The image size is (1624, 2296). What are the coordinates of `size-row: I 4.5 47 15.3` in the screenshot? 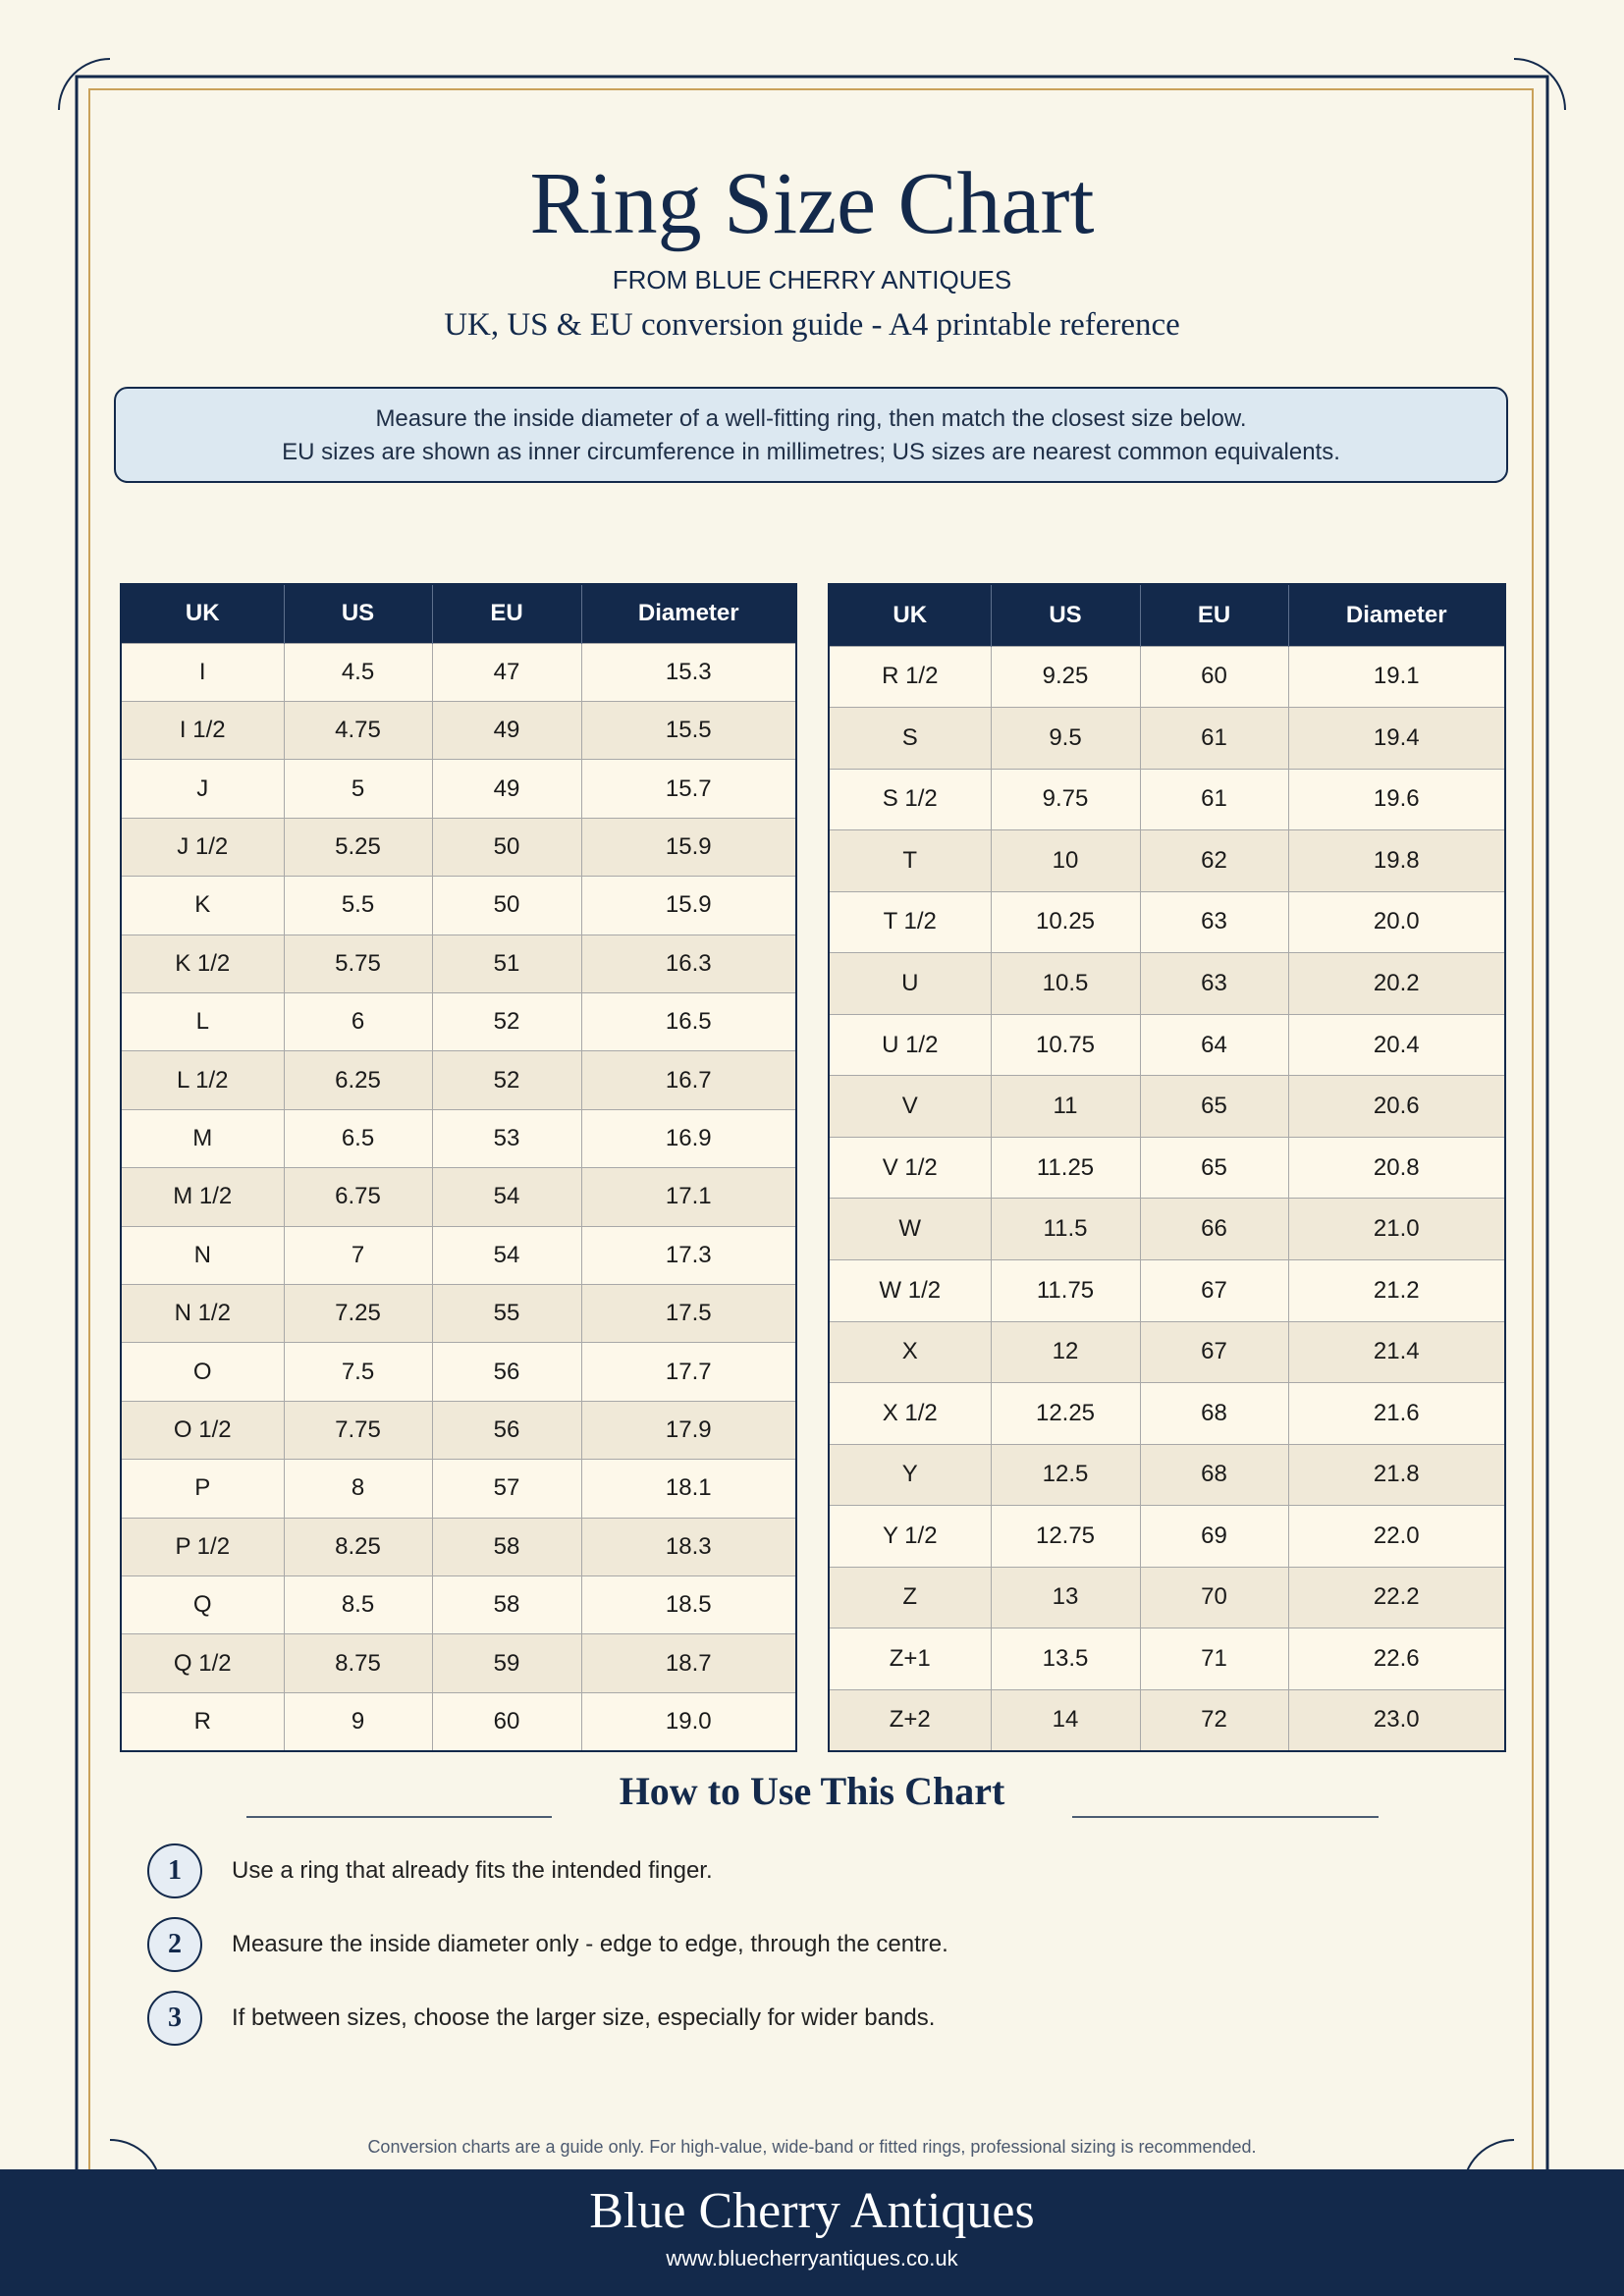 It's located at (458, 672).